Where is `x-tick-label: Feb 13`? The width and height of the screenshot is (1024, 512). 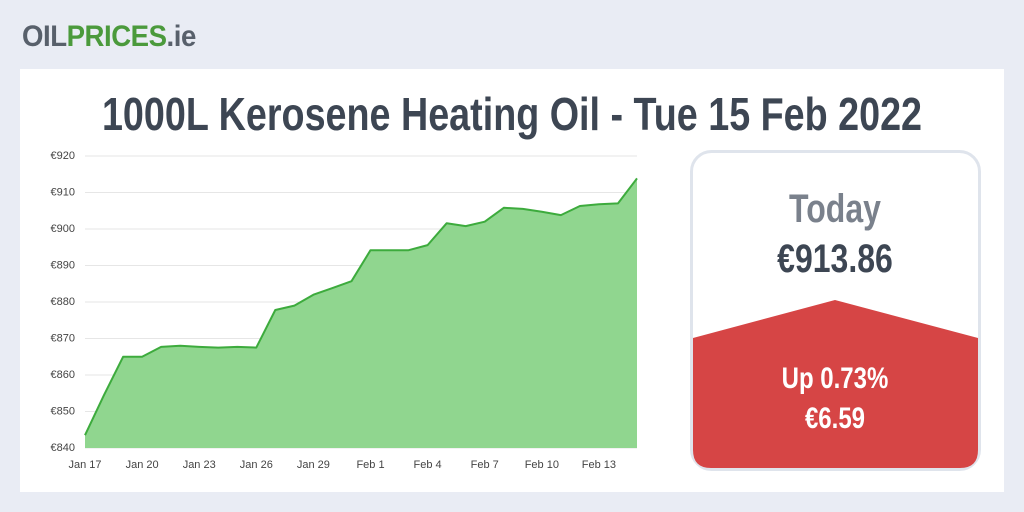 x-tick-label: Feb 13 is located at coordinates (599, 465).